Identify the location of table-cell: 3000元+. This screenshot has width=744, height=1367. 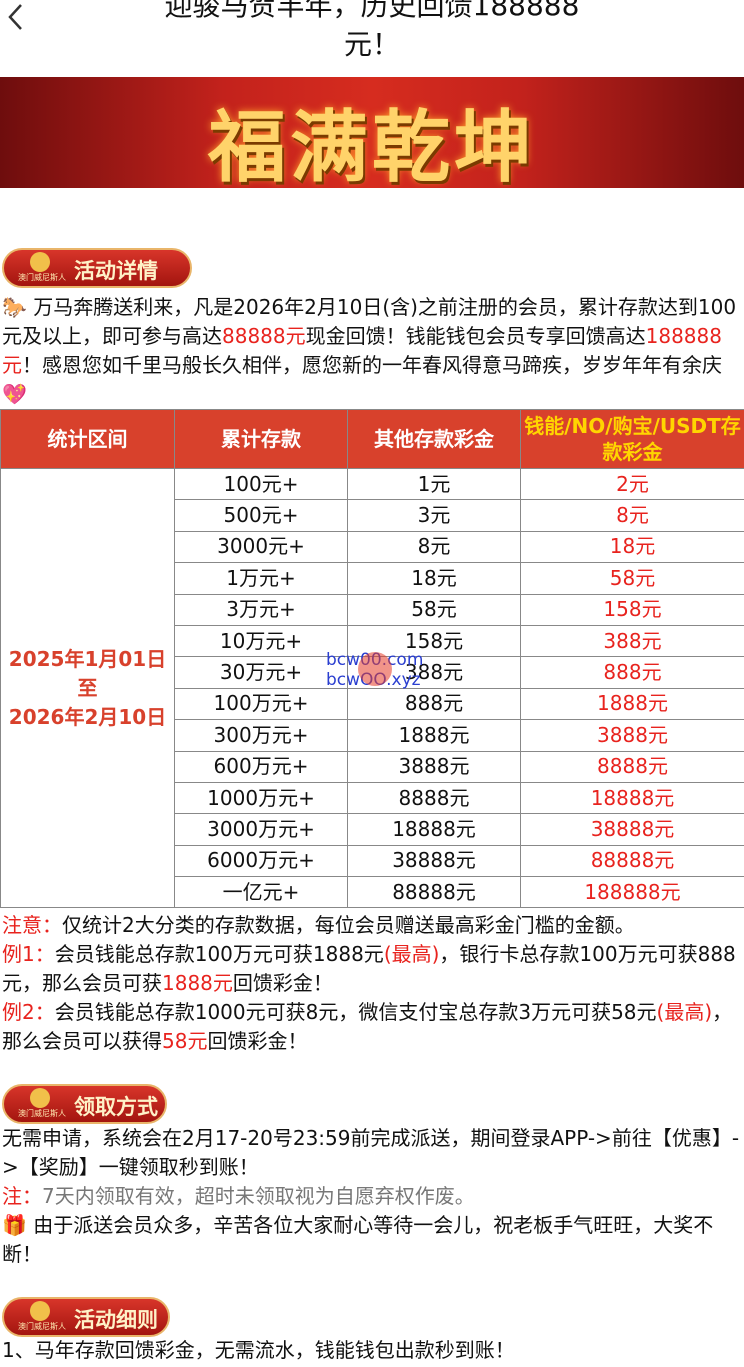
(261, 547).